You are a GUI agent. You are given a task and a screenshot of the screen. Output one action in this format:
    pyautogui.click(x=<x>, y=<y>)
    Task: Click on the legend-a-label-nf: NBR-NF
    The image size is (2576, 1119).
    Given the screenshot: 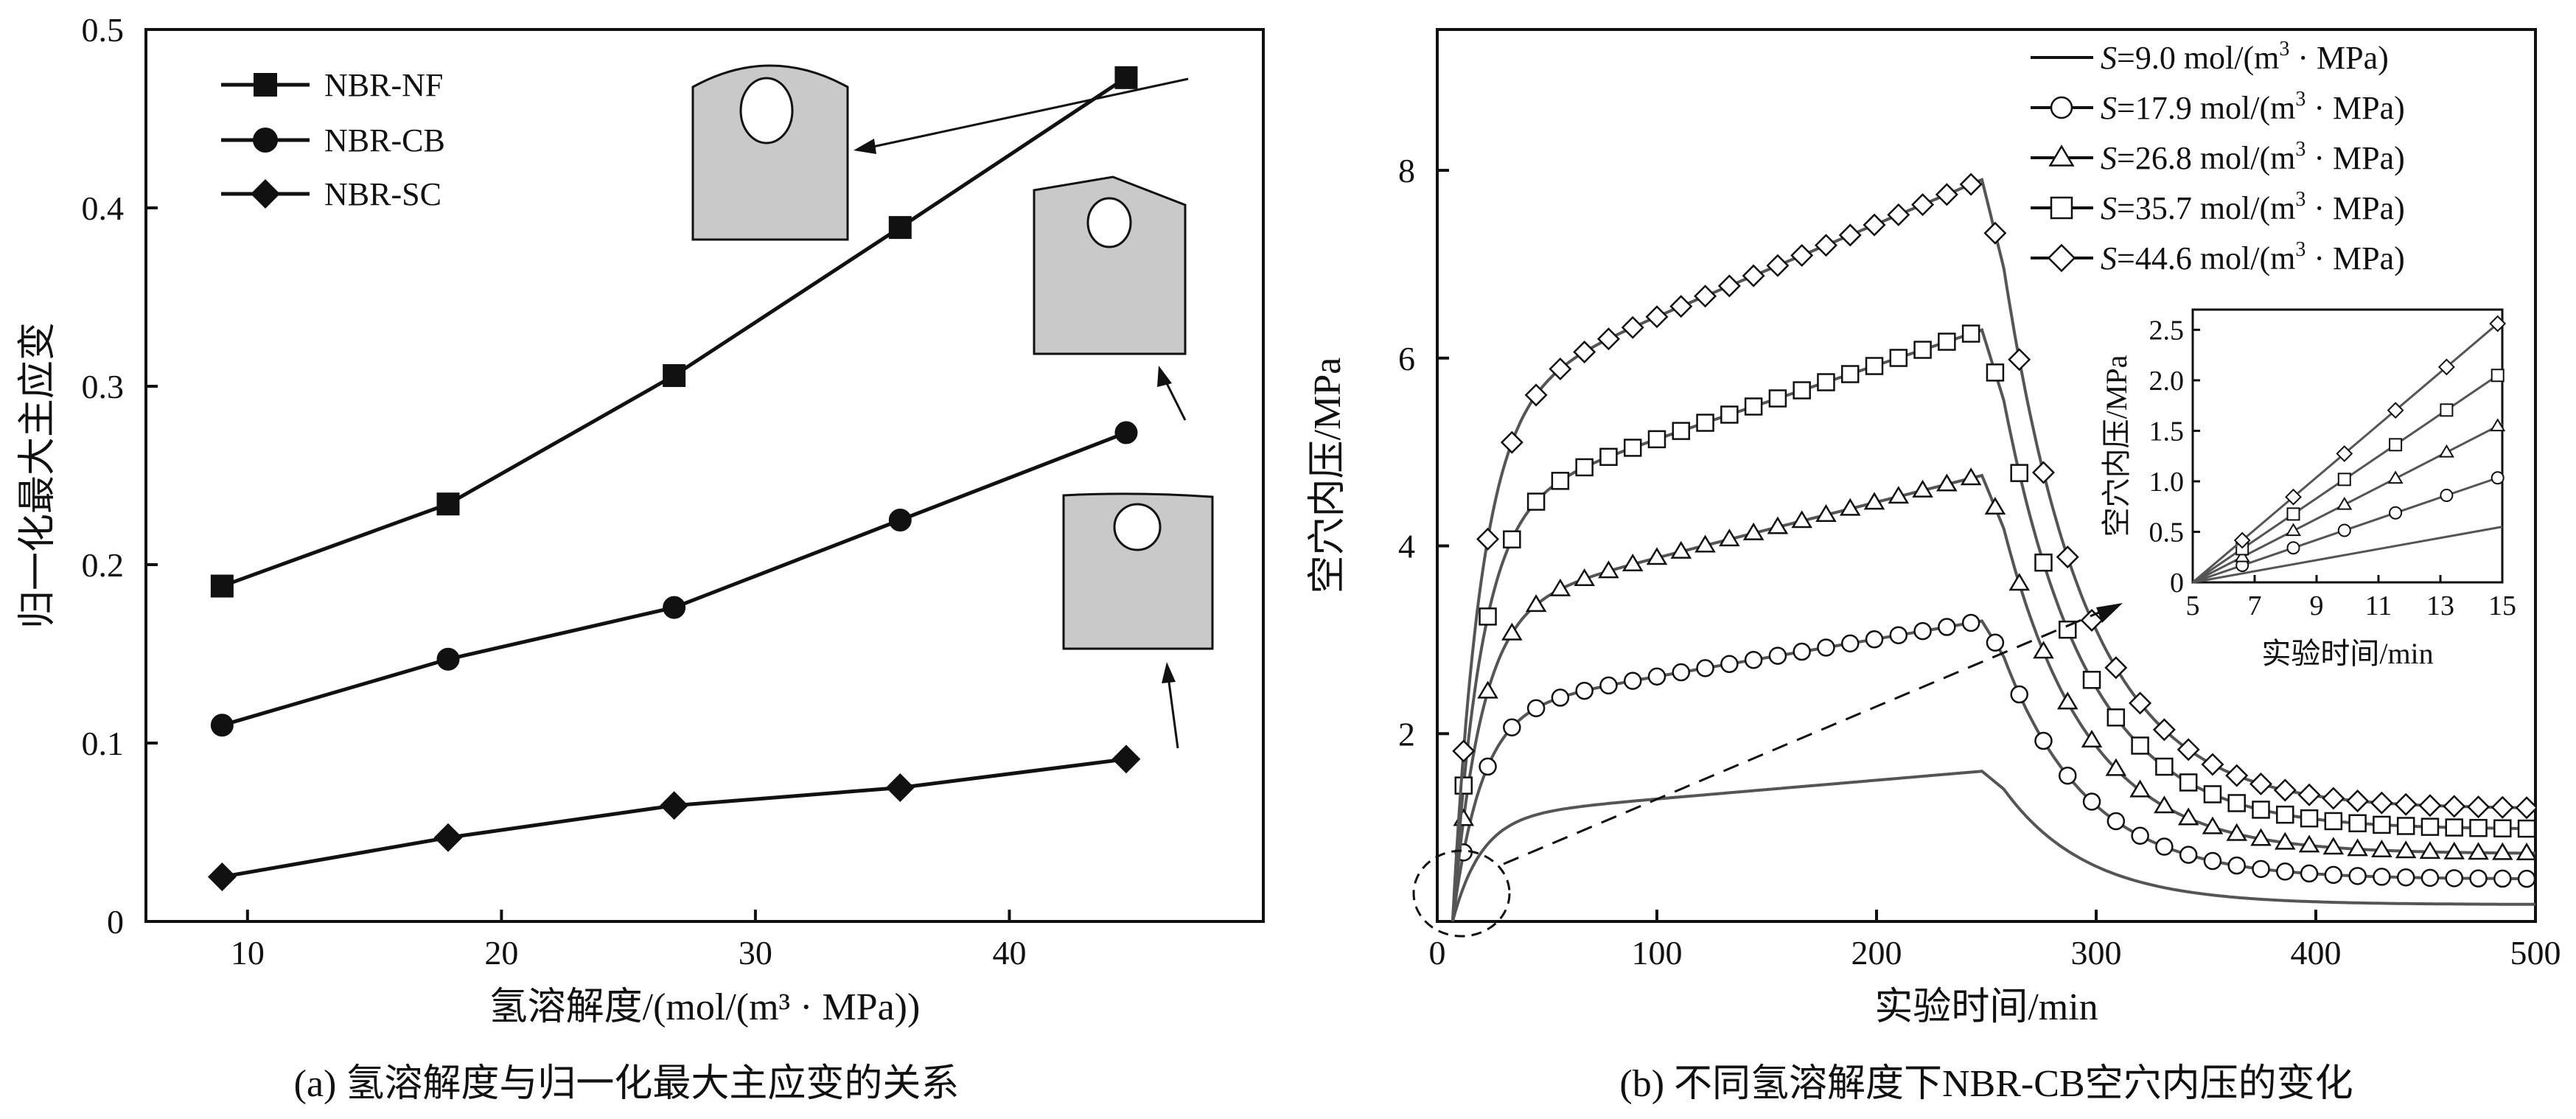 What is the action you would take?
    pyautogui.click(x=383, y=85)
    